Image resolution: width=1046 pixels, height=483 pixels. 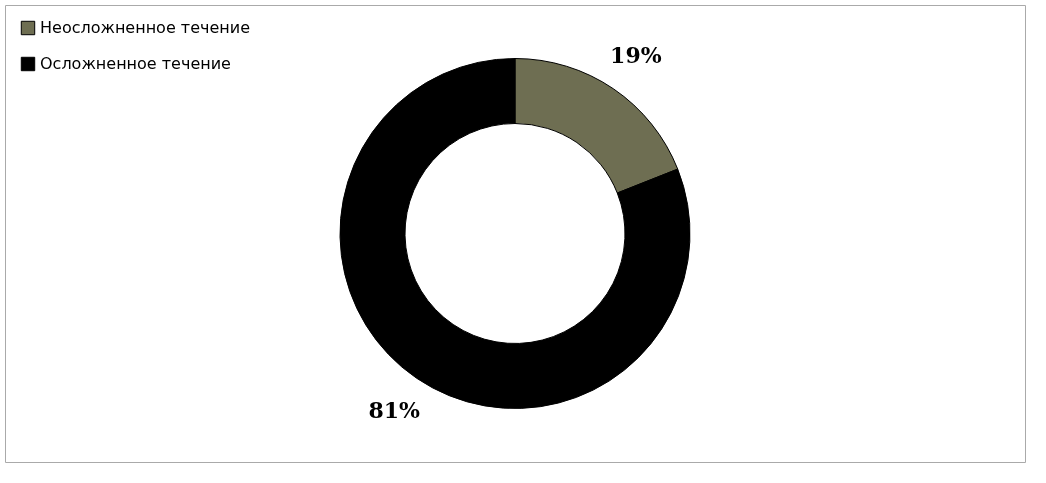 I want to click on data-label: 81%, so click(x=394, y=410).